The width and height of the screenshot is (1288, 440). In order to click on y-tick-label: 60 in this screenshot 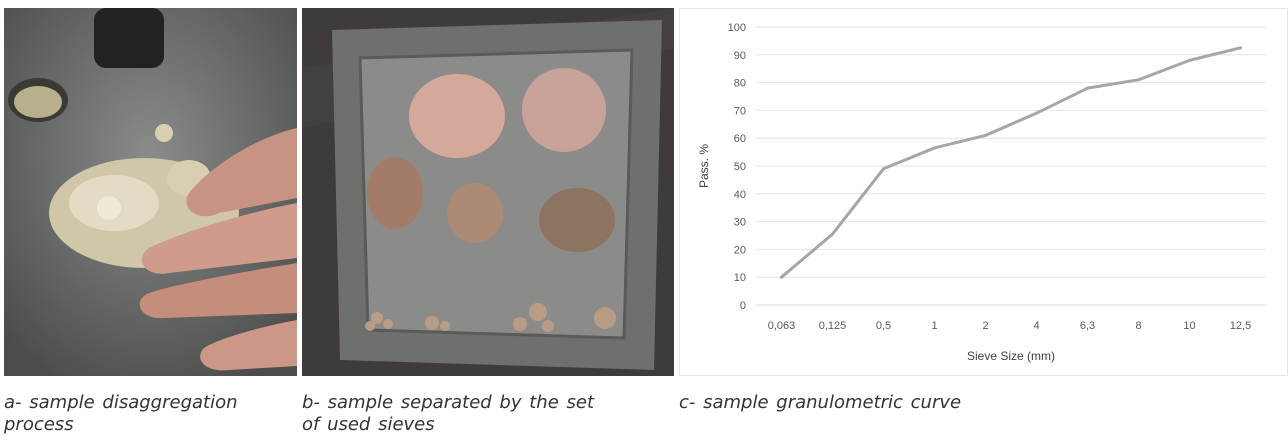, I will do `click(740, 139)`.